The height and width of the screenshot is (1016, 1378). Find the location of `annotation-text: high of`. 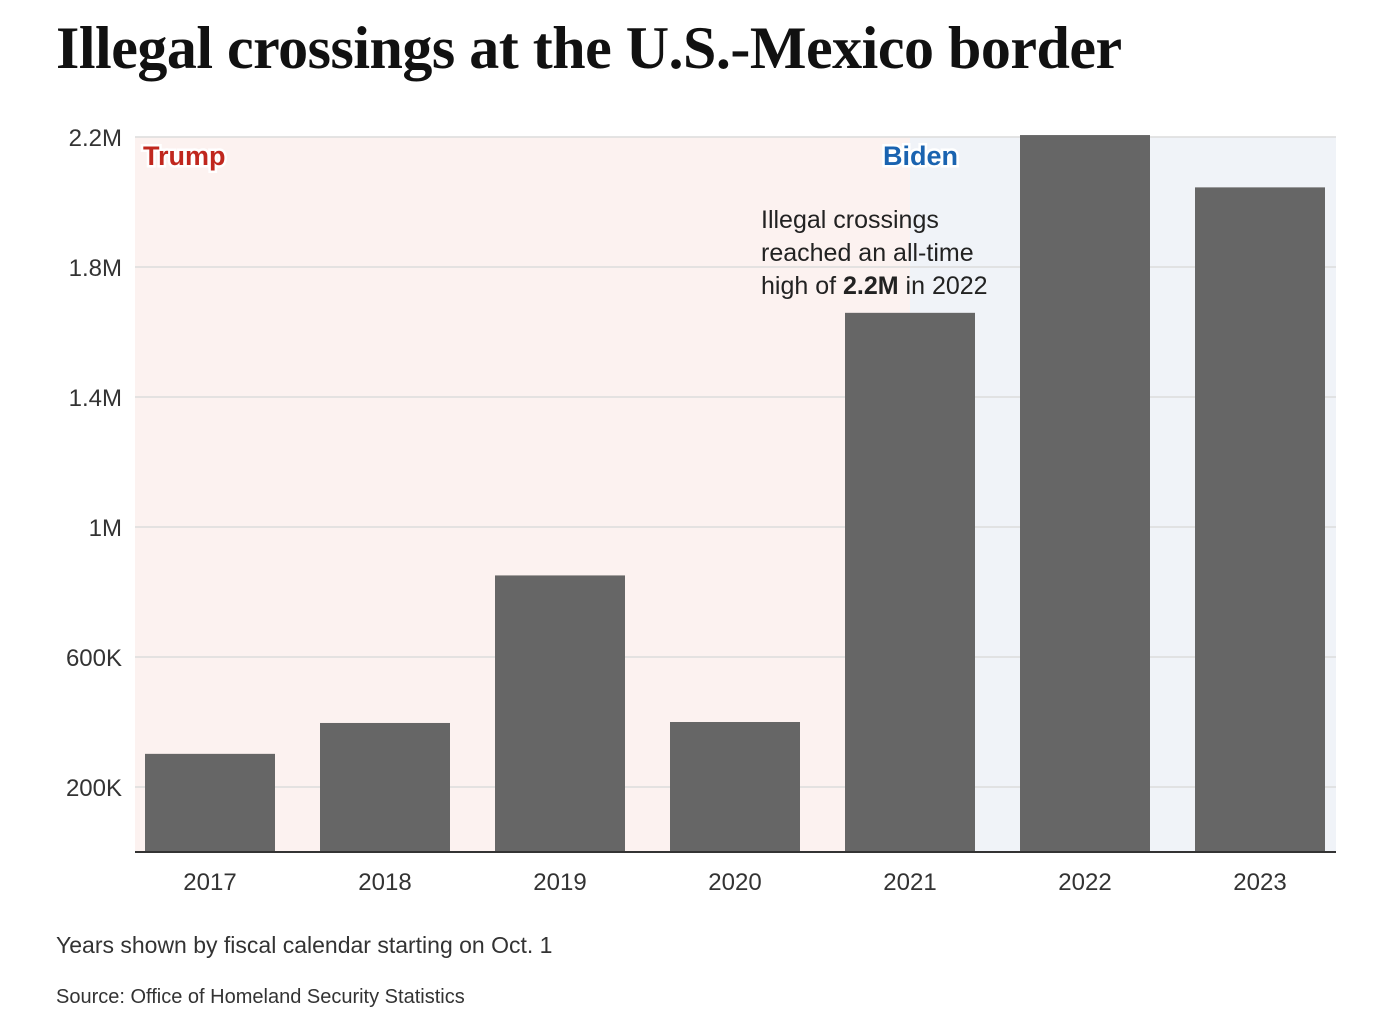

annotation-text: high of is located at coordinates (802, 286).